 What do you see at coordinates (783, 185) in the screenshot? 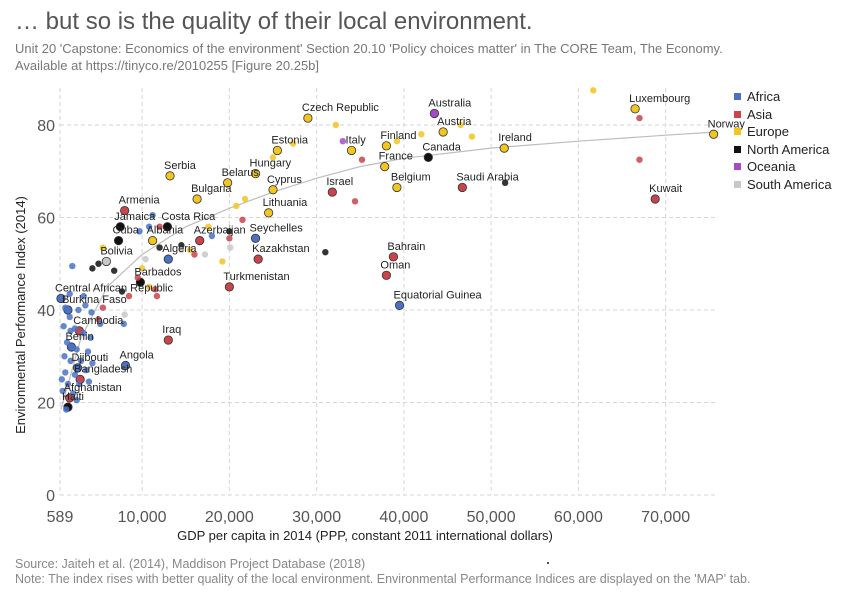
I see `legend-item: South America` at bounding box center [783, 185].